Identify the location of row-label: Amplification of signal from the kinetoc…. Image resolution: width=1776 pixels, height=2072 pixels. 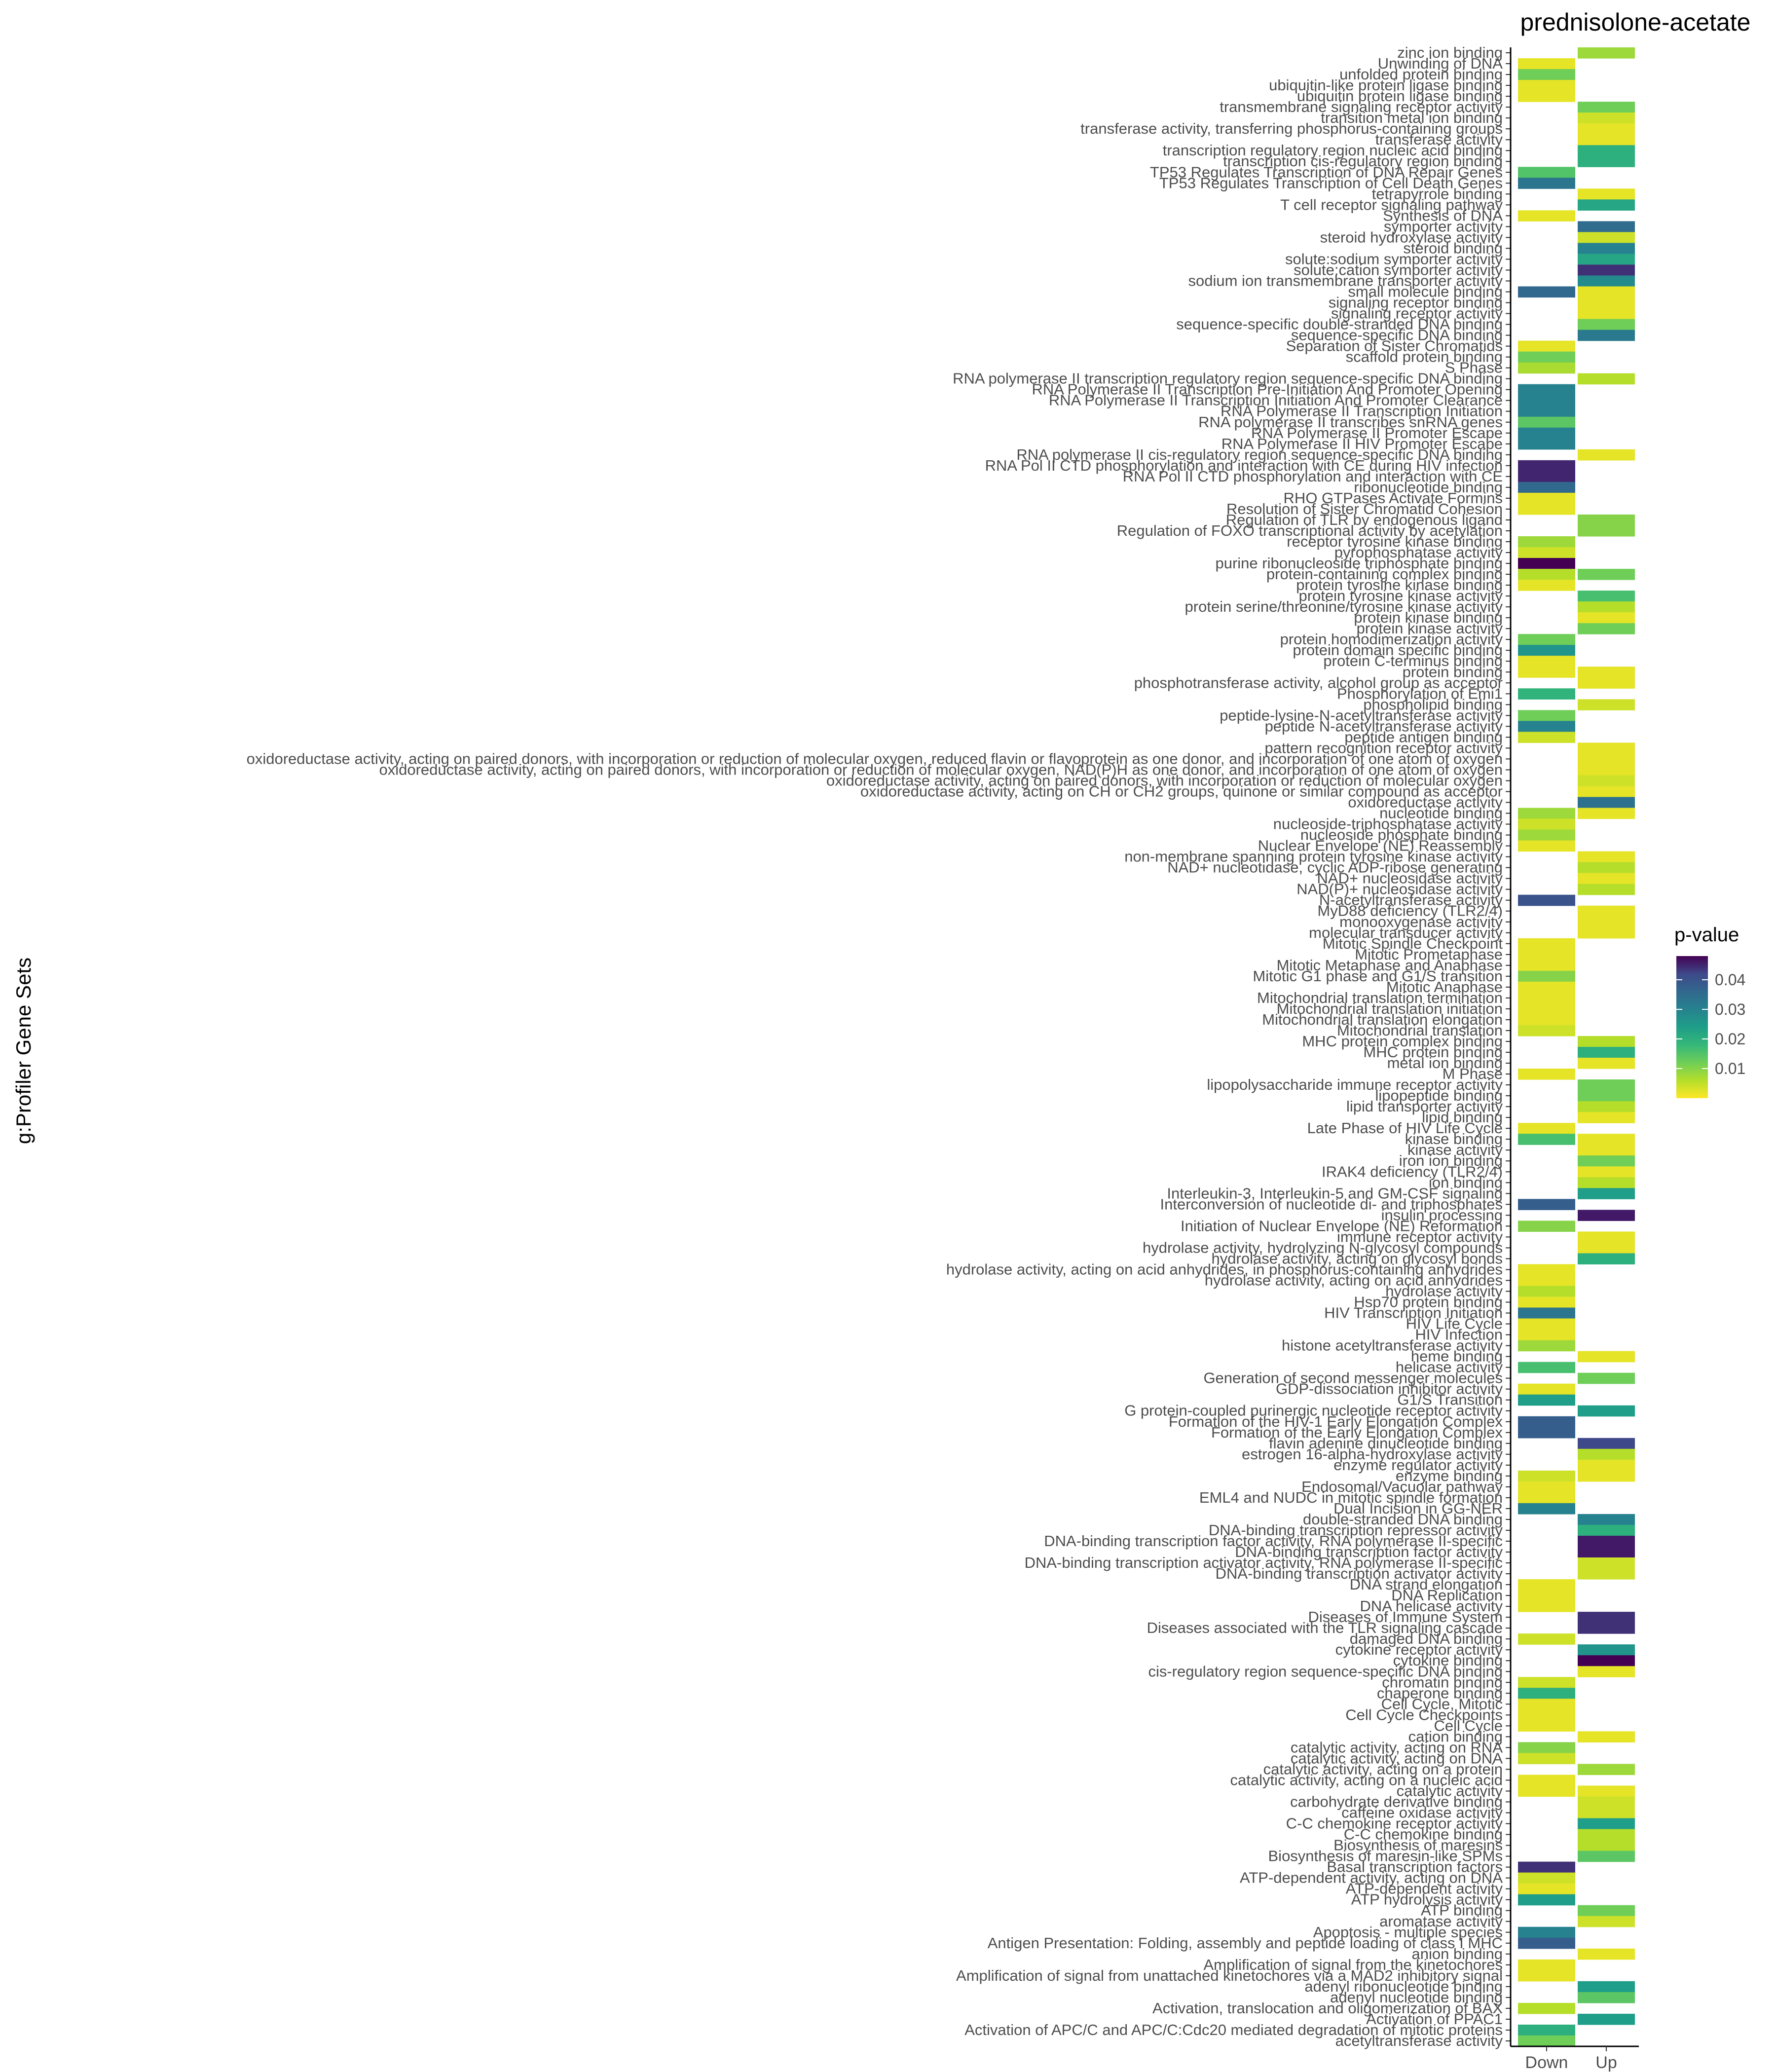
(1353, 1965).